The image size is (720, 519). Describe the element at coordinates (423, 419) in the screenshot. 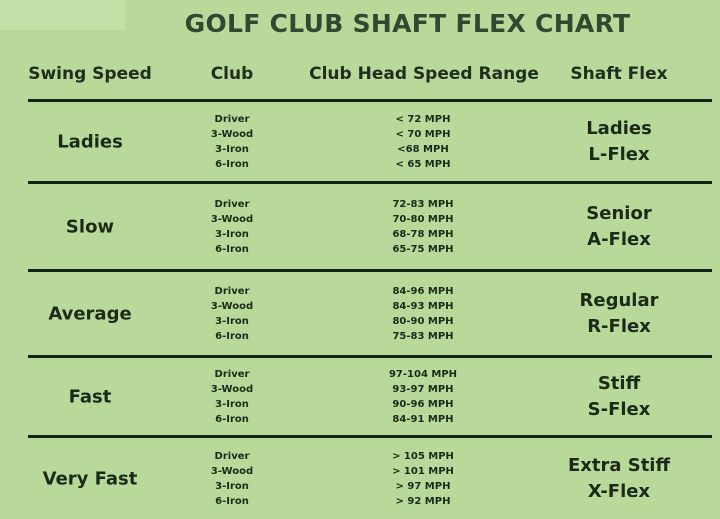

I see `speed-range: 84-91 MPH` at that location.